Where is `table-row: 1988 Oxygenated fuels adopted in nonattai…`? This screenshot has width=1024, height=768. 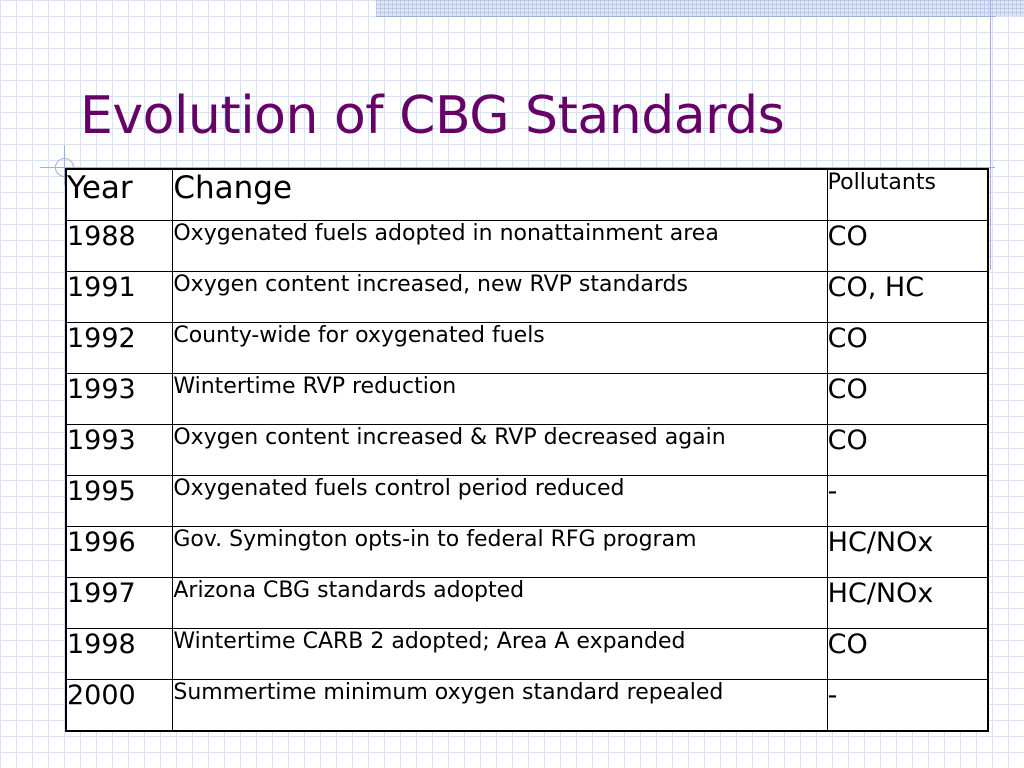 table-row: 1988 Oxygenated fuels adopted in nonattai… is located at coordinates (527, 246).